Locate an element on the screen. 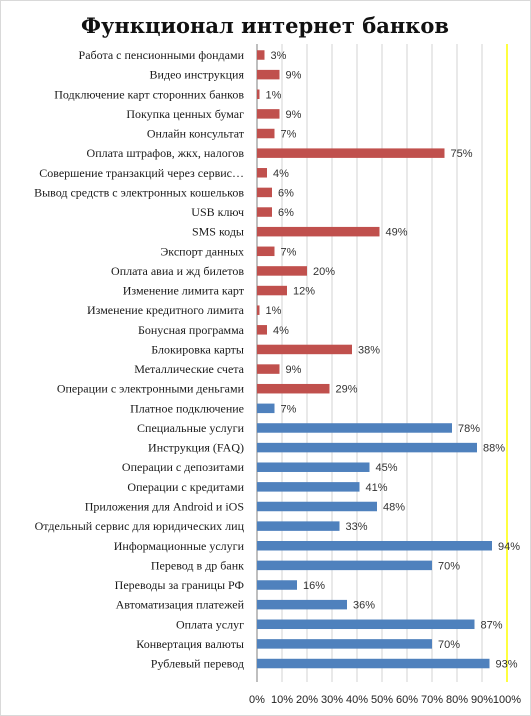  data-label: 48% is located at coordinates (394, 507).